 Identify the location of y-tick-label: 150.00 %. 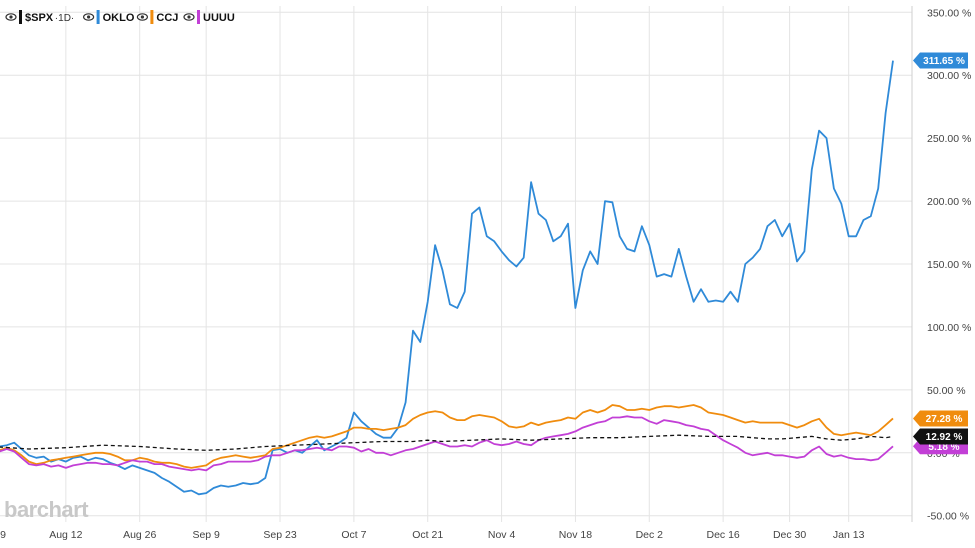
(949, 265).